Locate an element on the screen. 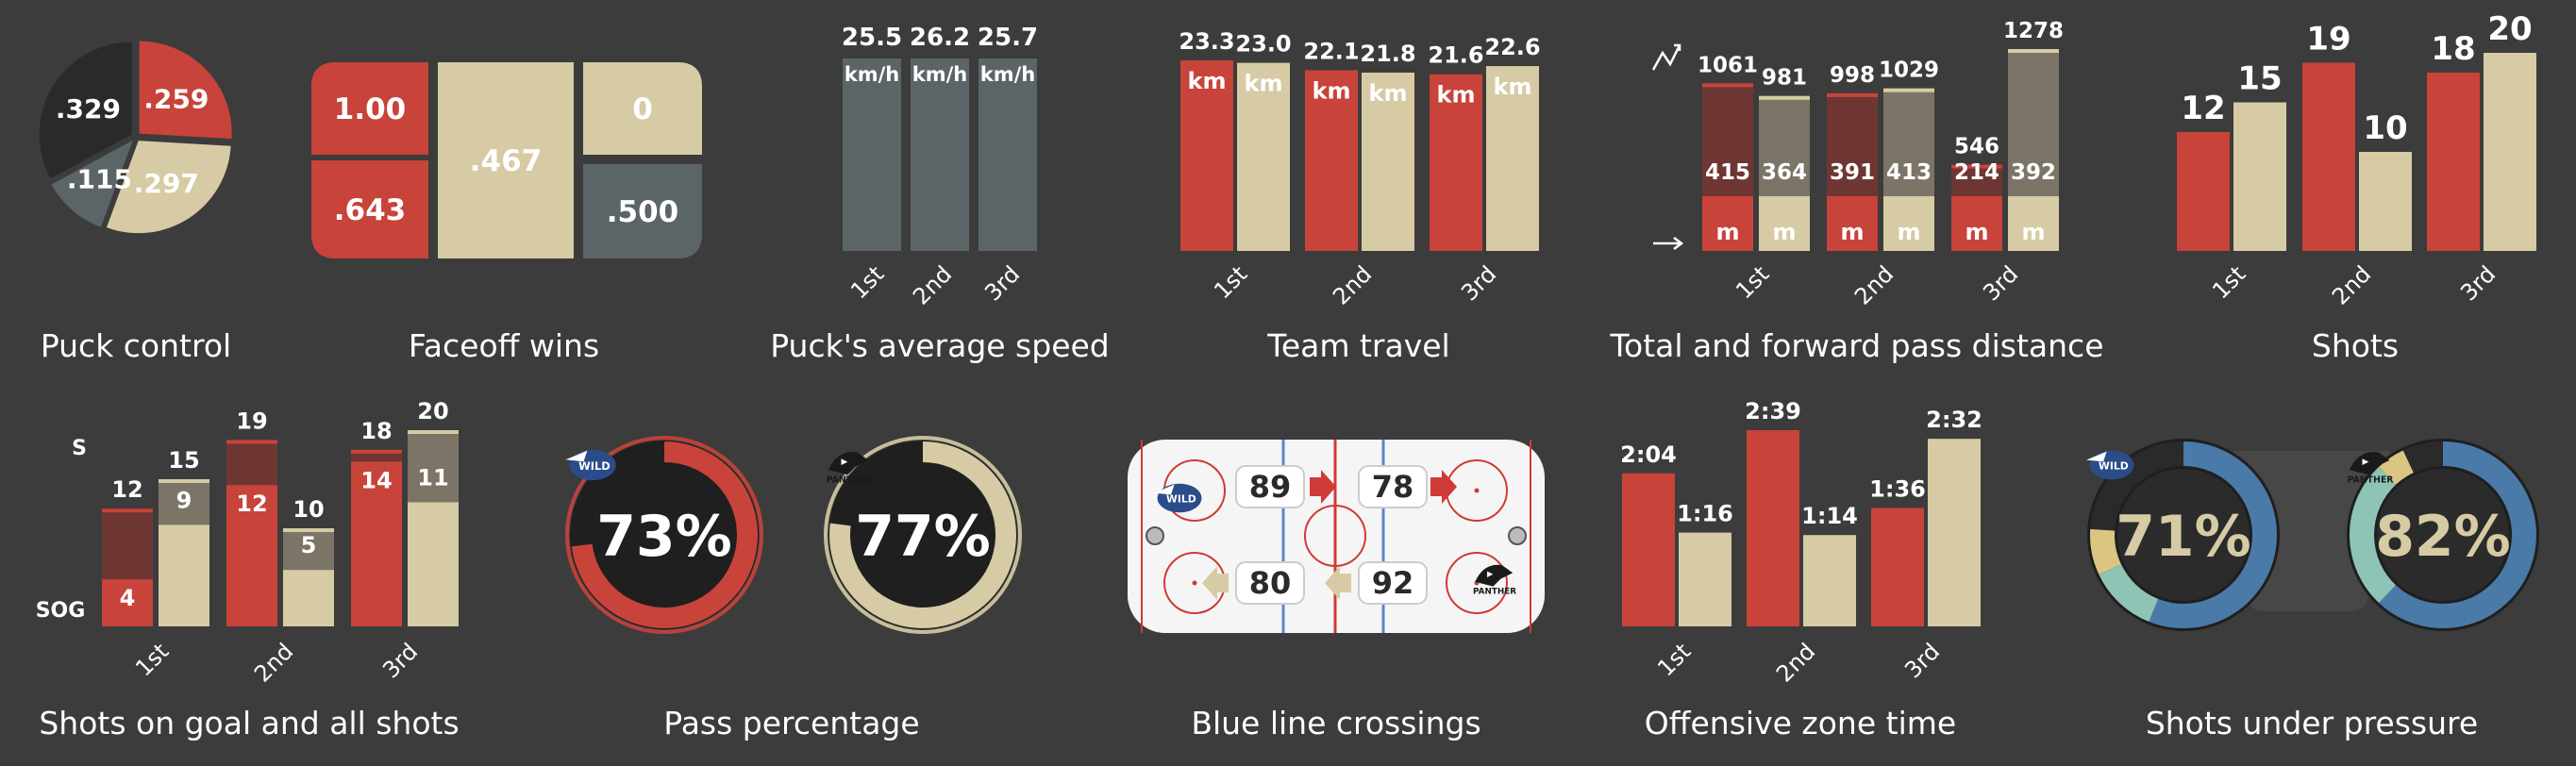 This screenshot has width=2576, height=766. pie-slice-label: .259 is located at coordinates (176, 99).